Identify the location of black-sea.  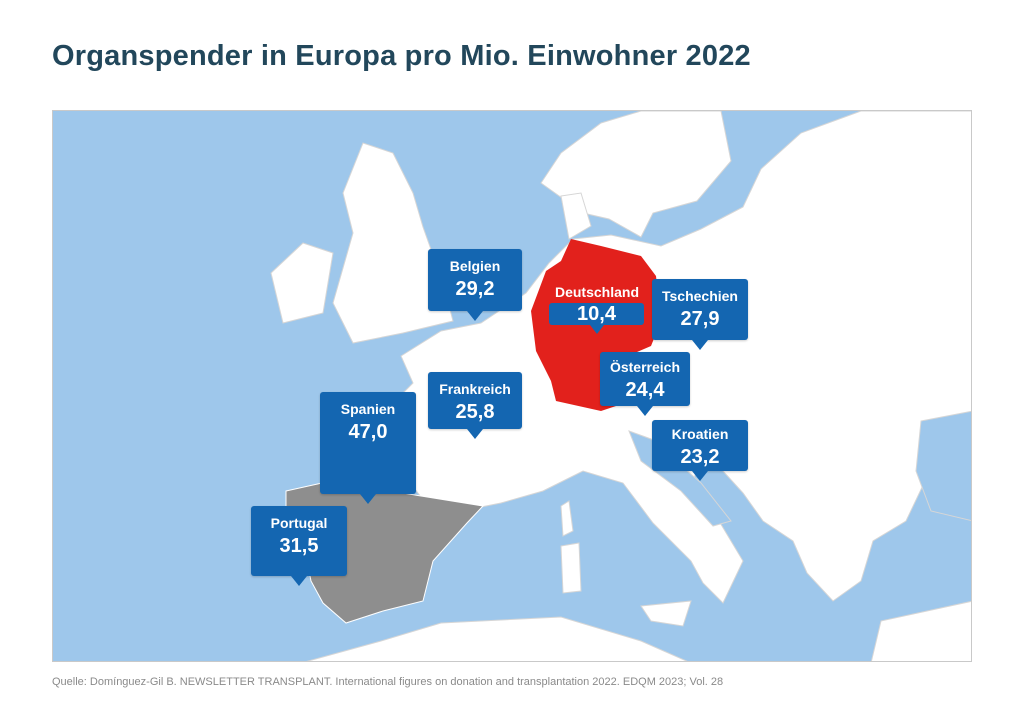
(943, 466).